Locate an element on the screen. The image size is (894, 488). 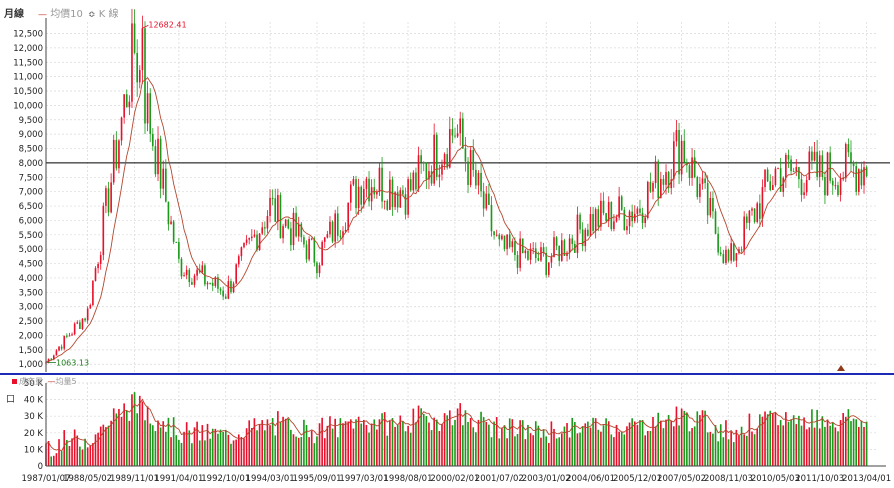
volume-square-icon is located at coordinates (14, 381).